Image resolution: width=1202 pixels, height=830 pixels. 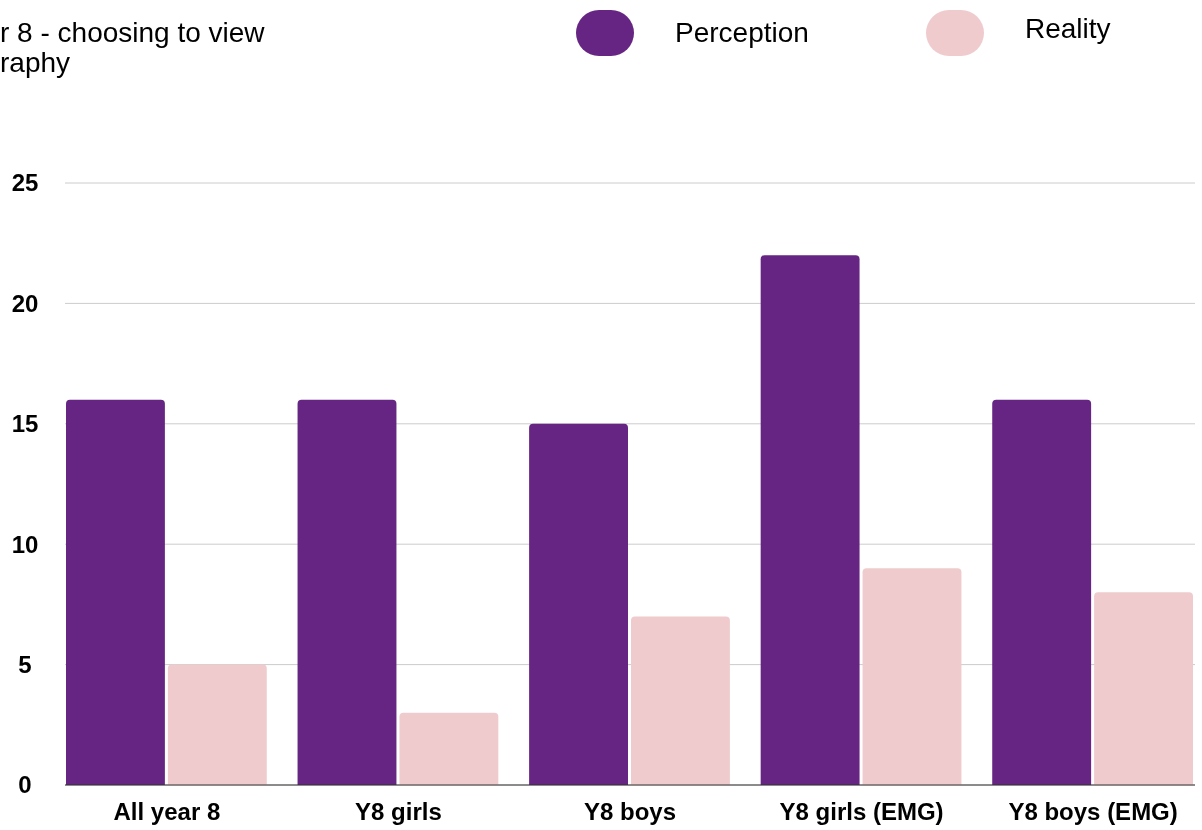 What do you see at coordinates (742, 32) in the screenshot?
I see `legend-label: Perception` at bounding box center [742, 32].